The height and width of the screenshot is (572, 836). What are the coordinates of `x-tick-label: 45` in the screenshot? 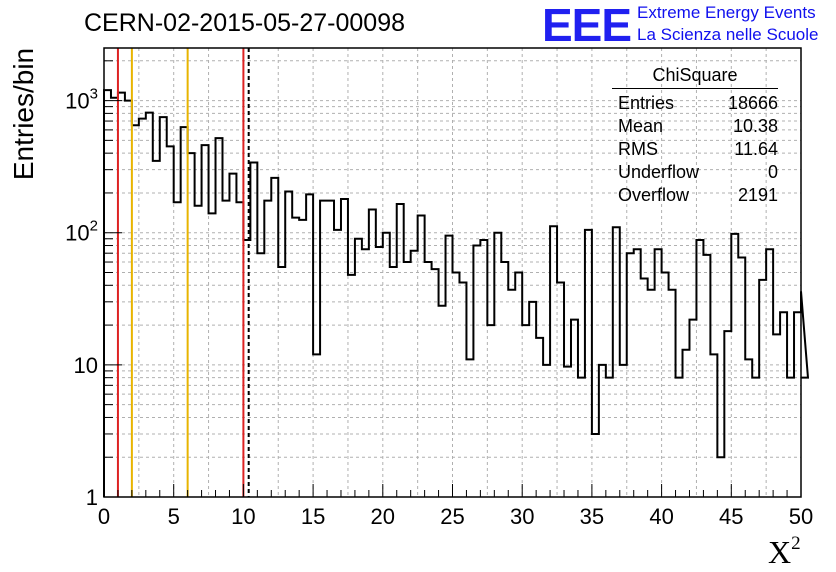 It's located at (731, 516).